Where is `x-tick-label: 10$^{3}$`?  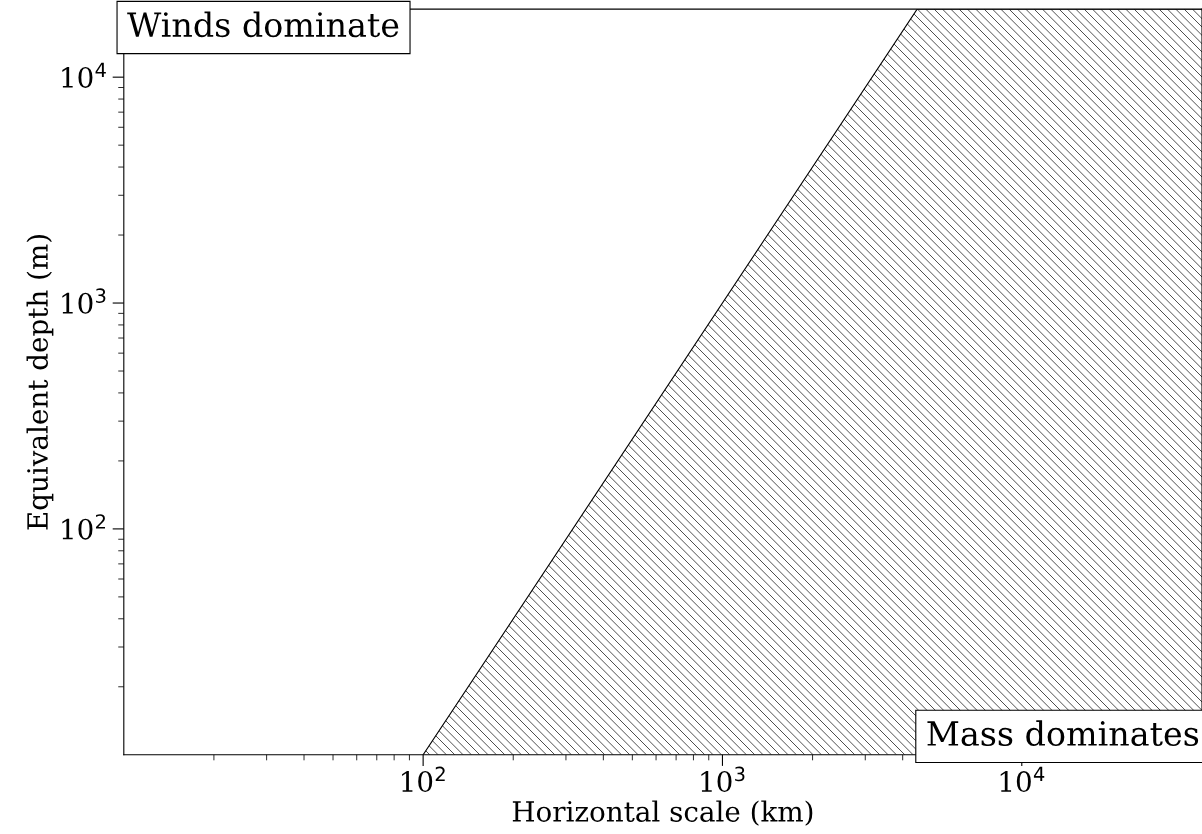 x-tick-label: 10$^{3}$ is located at coordinates (723, 779).